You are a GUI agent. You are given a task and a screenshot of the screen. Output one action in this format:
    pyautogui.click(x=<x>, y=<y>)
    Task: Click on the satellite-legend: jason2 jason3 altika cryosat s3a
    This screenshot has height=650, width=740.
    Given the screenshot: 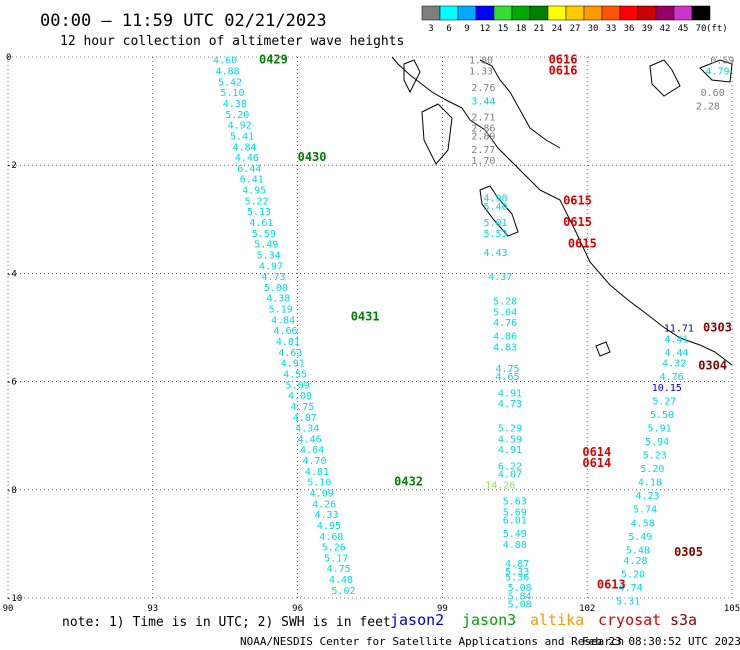 What is the action you would take?
    pyautogui.click(x=543, y=620)
    